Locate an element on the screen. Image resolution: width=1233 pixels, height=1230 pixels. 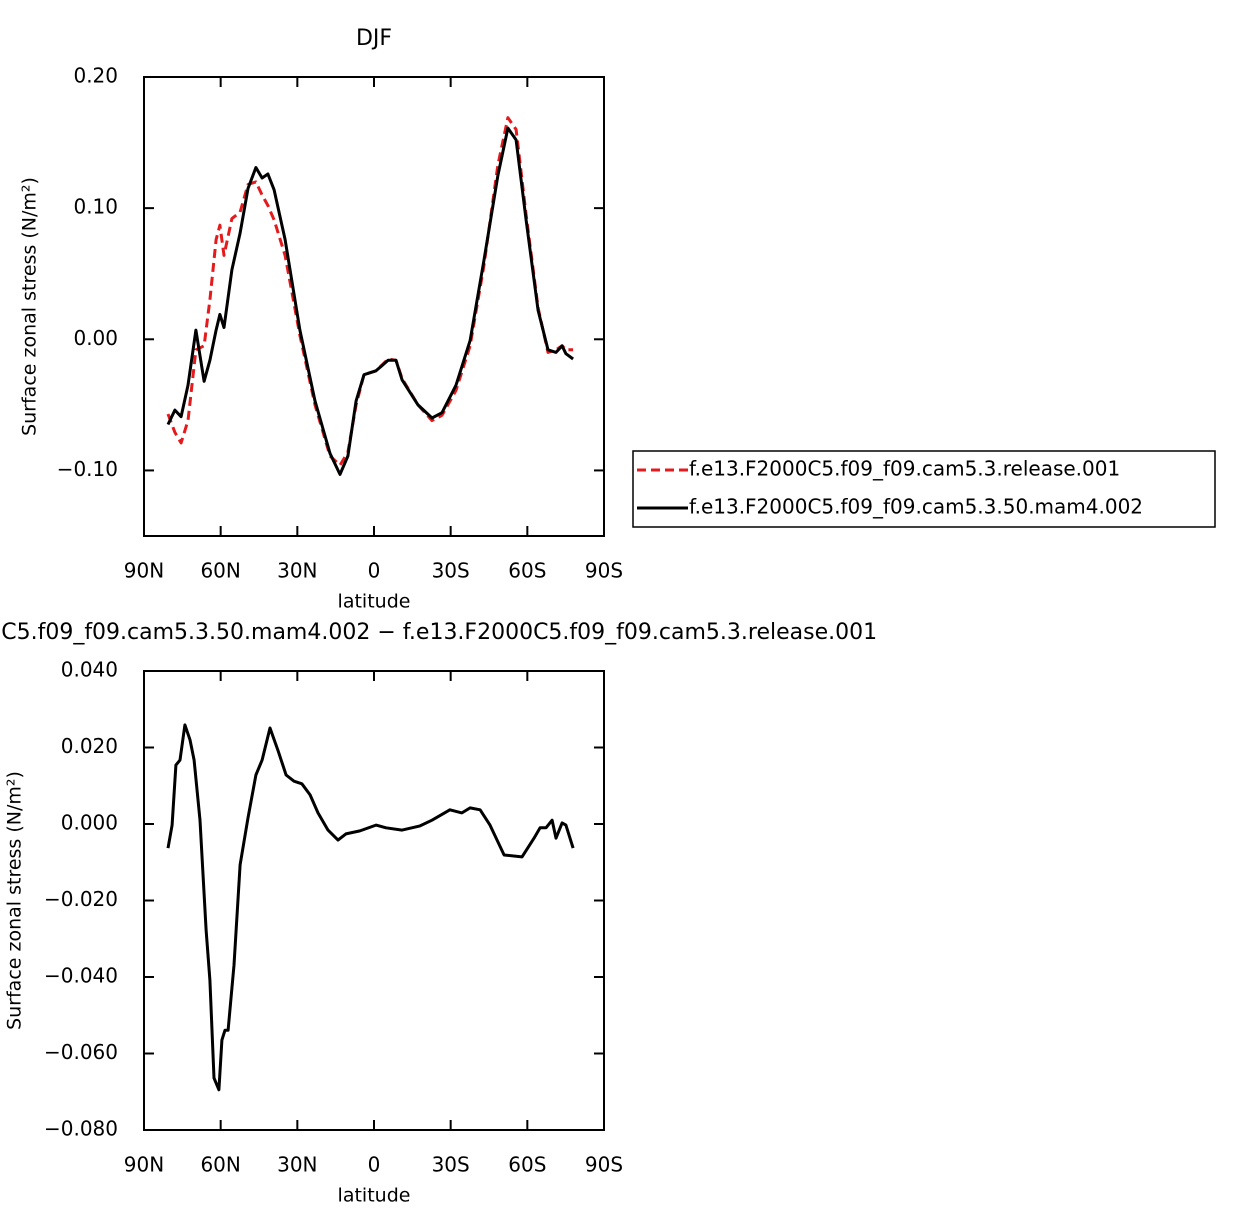
y-tick-label: −0.10 is located at coordinates (87, 469).